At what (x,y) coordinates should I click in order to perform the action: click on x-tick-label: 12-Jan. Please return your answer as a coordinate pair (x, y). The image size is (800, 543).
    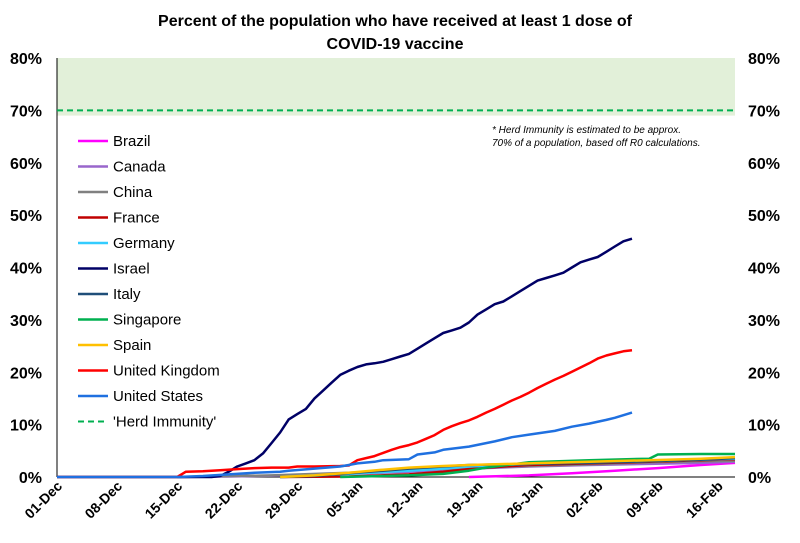
    Looking at the image, I should click on (404, 499).